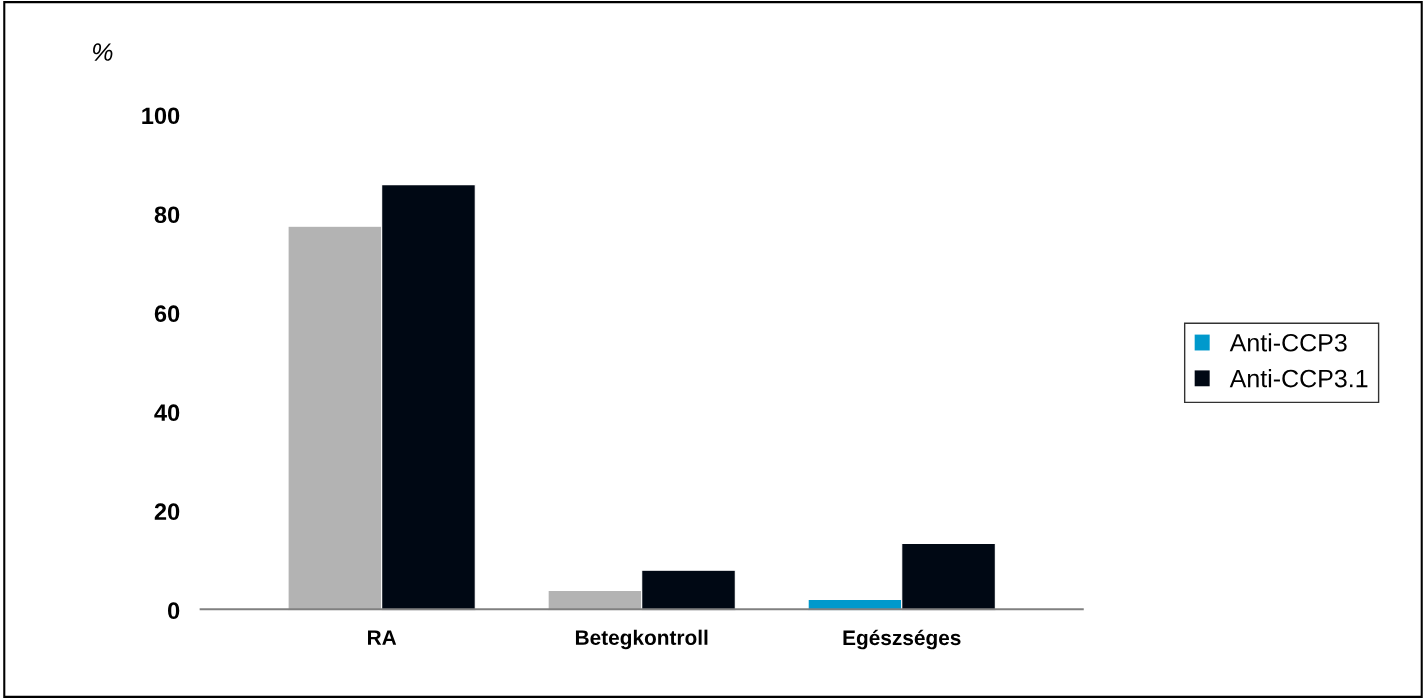 The image size is (1426, 699). Describe the element at coordinates (103, 52) in the screenshot. I see `y-axis-title: %` at that location.